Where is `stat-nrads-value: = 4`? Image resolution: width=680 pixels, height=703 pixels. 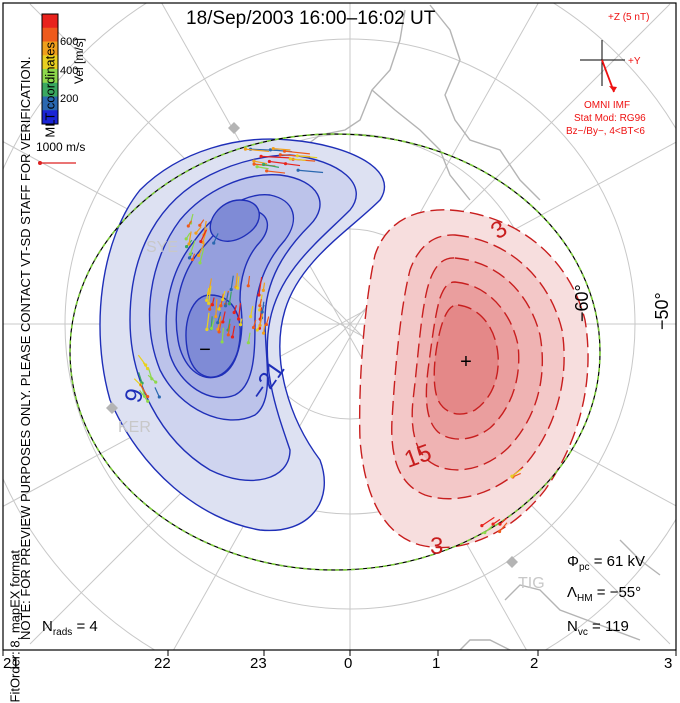 stat-nrads-value: = 4 is located at coordinates (87, 626).